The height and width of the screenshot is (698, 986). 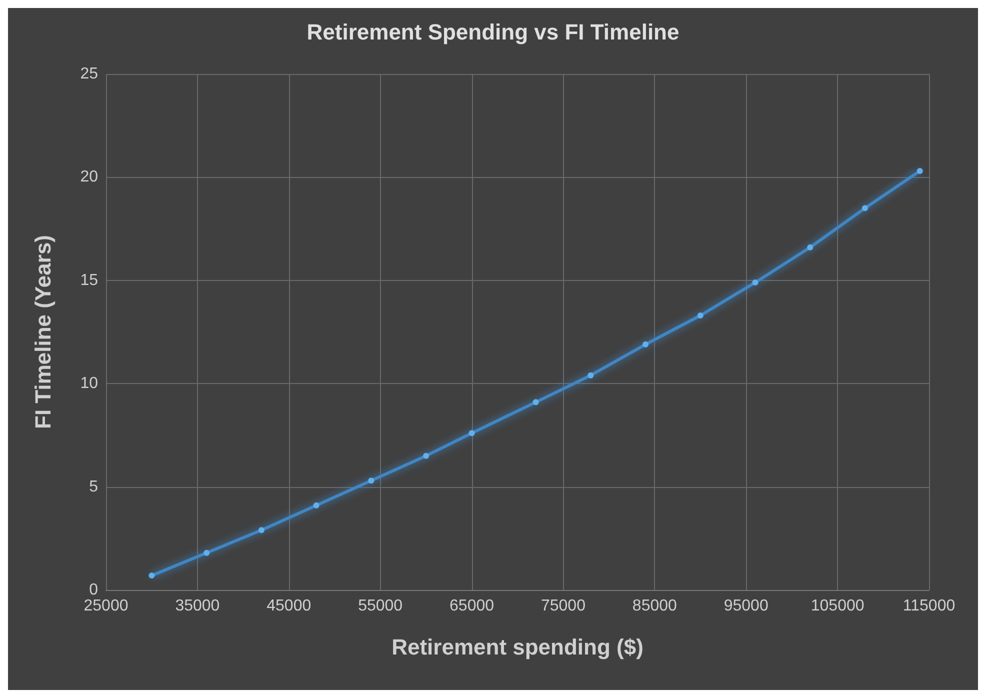 I want to click on x-tick-label: 75000, so click(x=563, y=606).